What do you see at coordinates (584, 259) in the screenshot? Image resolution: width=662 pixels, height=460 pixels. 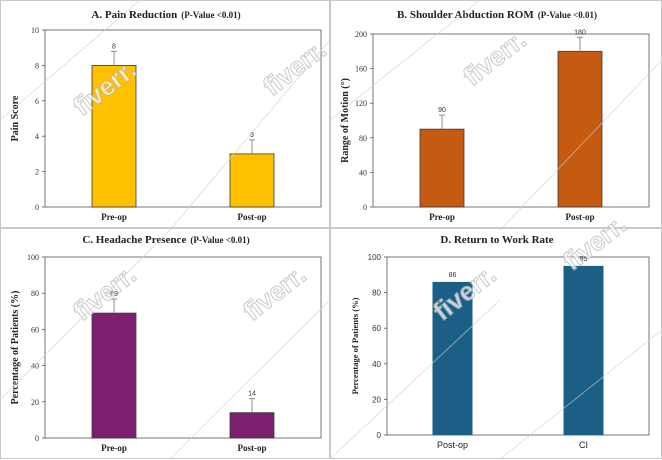 I see `data-label: 95` at bounding box center [584, 259].